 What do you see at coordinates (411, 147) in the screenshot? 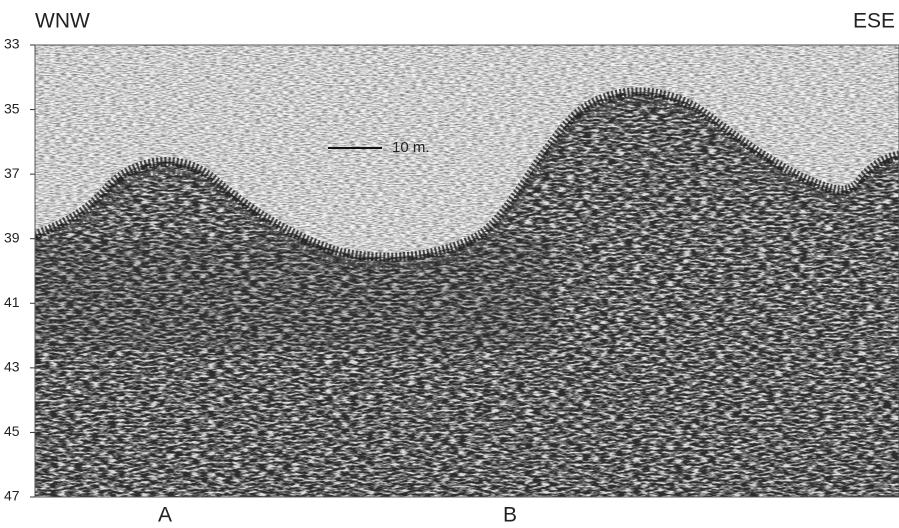
I see `scale-bar-label: 10 m.` at bounding box center [411, 147].